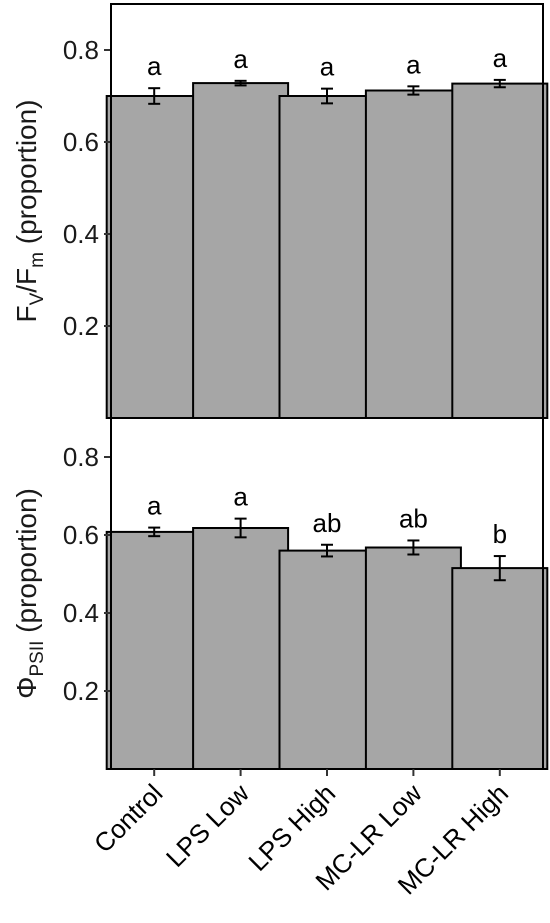 This screenshot has height=923, width=550. Describe the element at coordinates (500, 534) in the screenshot. I see `significance-letter: b` at that location.